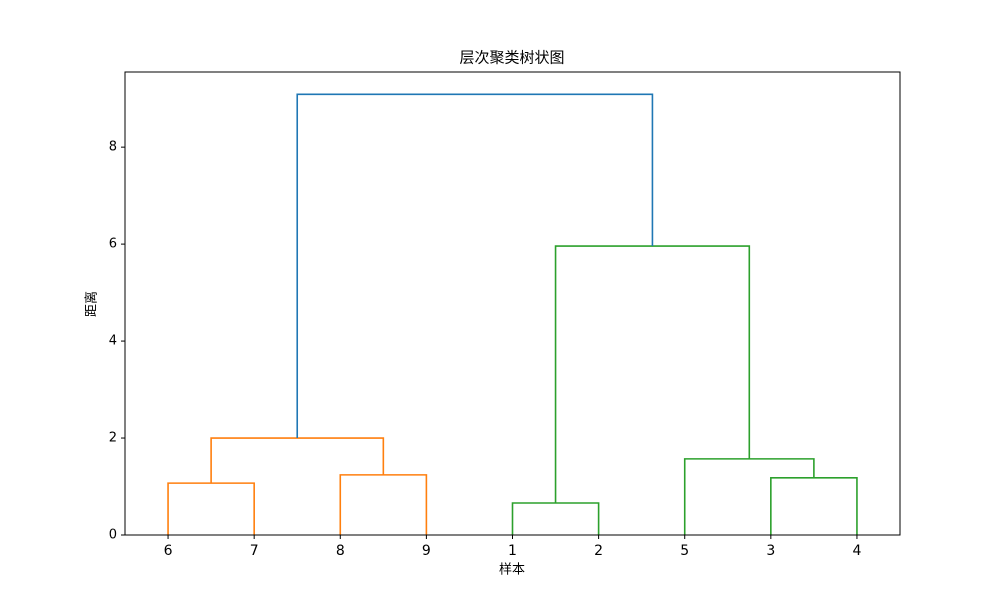 The height and width of the screenshot is (600, 1000). I want to click on x-tick-label: 3, so click(770, 551).